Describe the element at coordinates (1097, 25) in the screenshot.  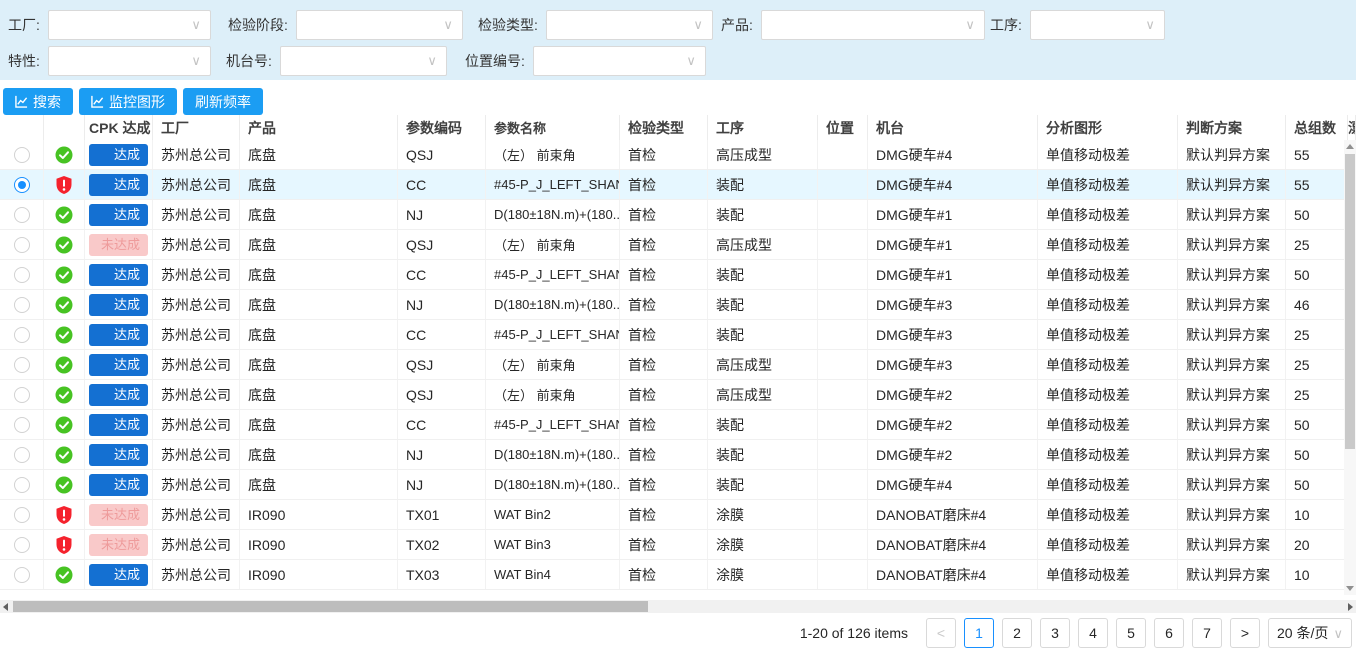
I see `filter-process-select: ∨` at that location.